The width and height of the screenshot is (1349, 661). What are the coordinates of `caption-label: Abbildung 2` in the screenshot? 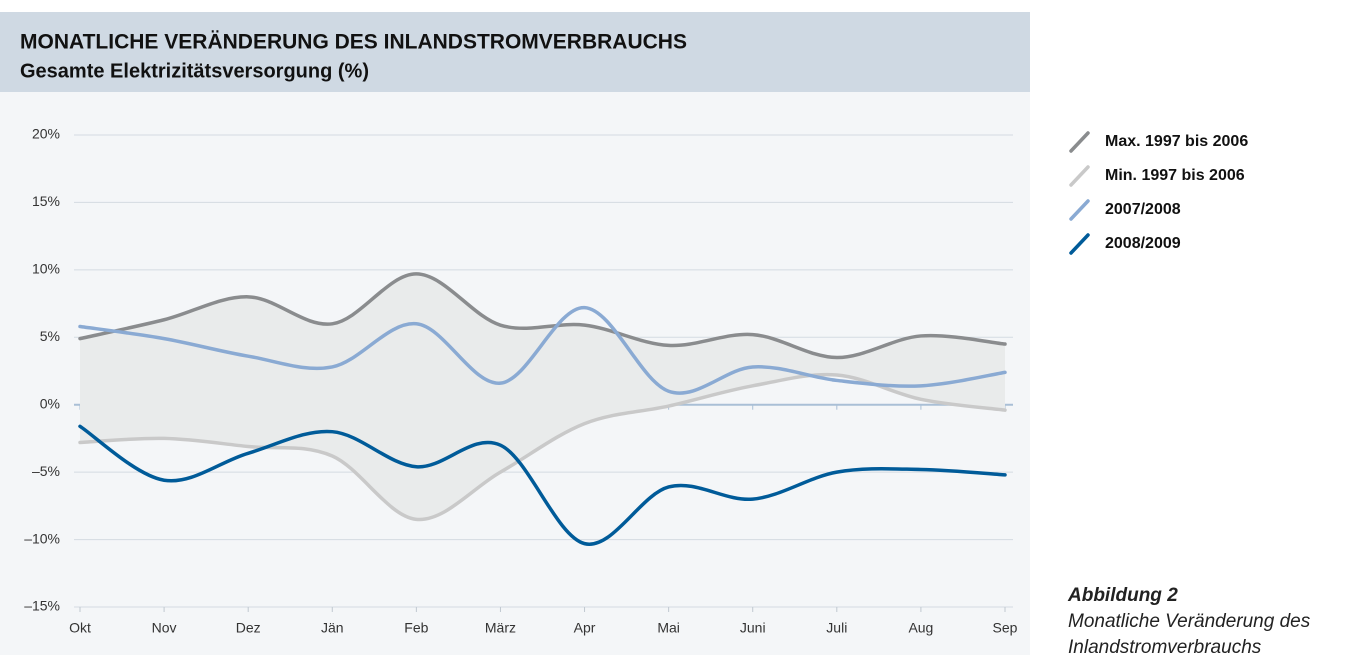 It's located at (1123, 595).